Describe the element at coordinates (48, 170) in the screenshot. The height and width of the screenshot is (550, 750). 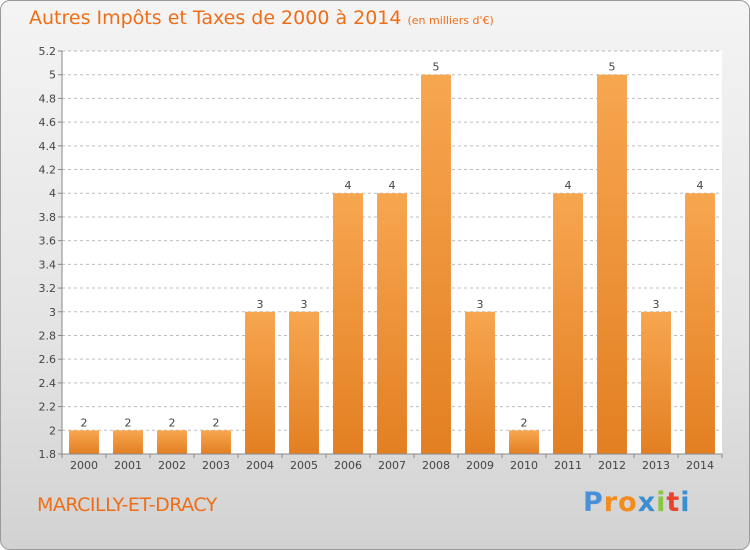
I see `y-tick-label: 4.2` at that location.